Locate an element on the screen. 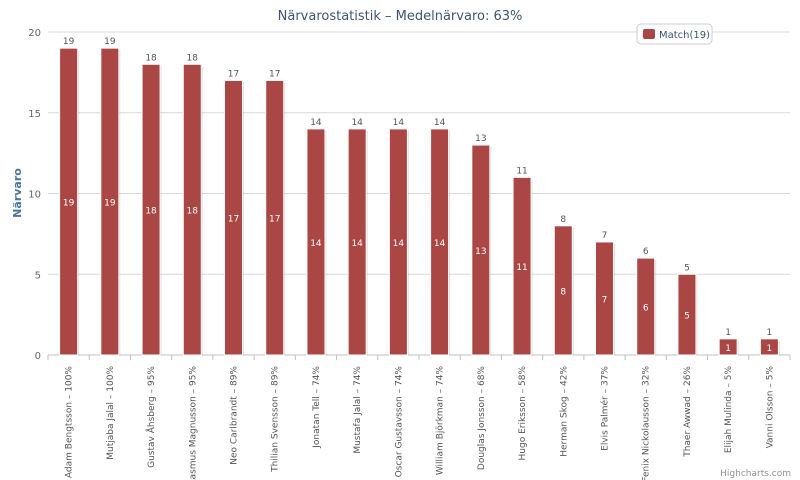 The width and height of the screenshot is (800, 480). x-tick-label: Neo Carlbrandt – 89% is located at coordinates (235, 415).